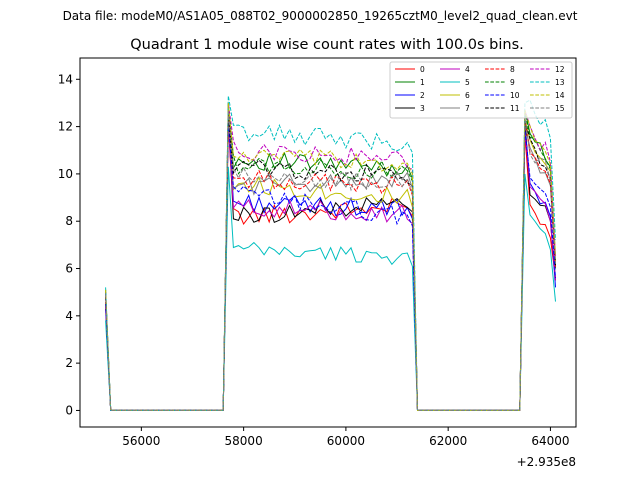  I want to click on legend-label-2: 2, so click(422, 95).